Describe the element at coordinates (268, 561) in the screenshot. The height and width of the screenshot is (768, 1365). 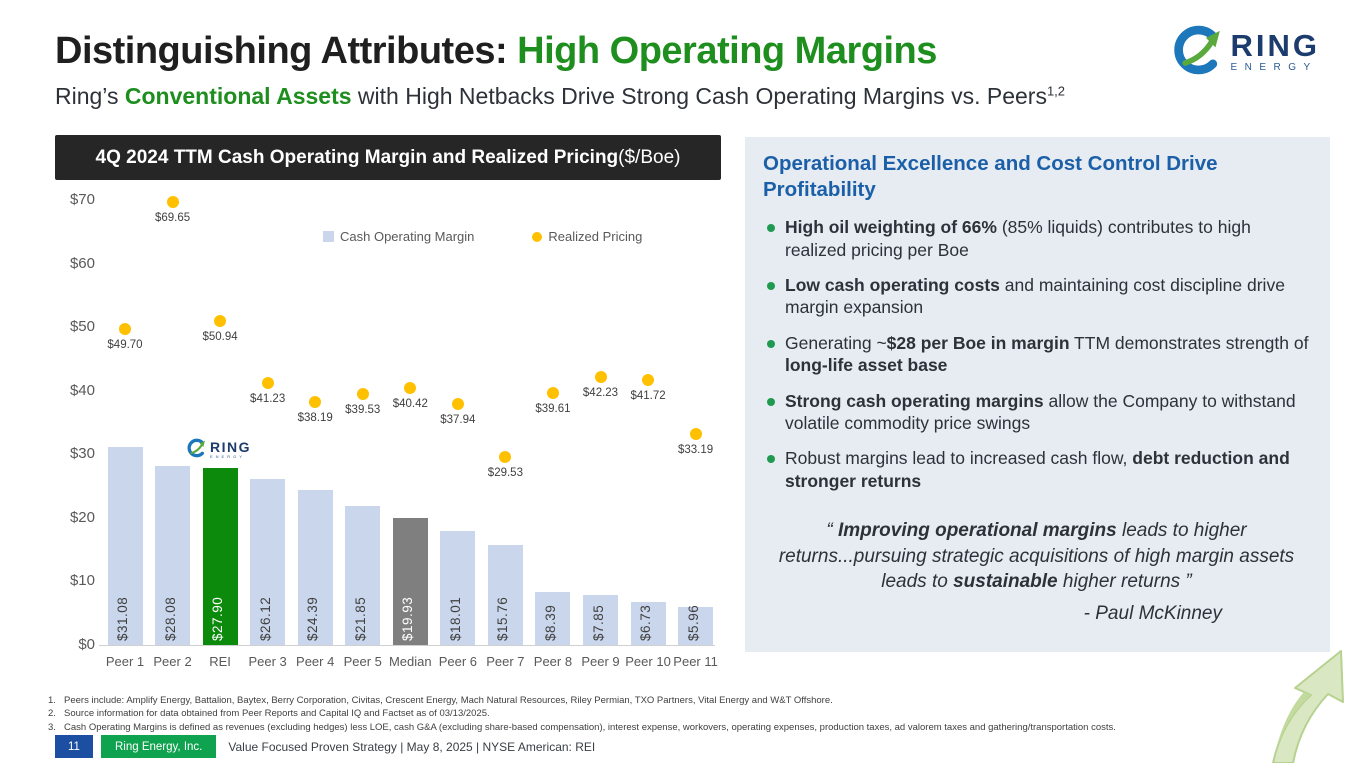
I see `bar-Peer 3` at that location.